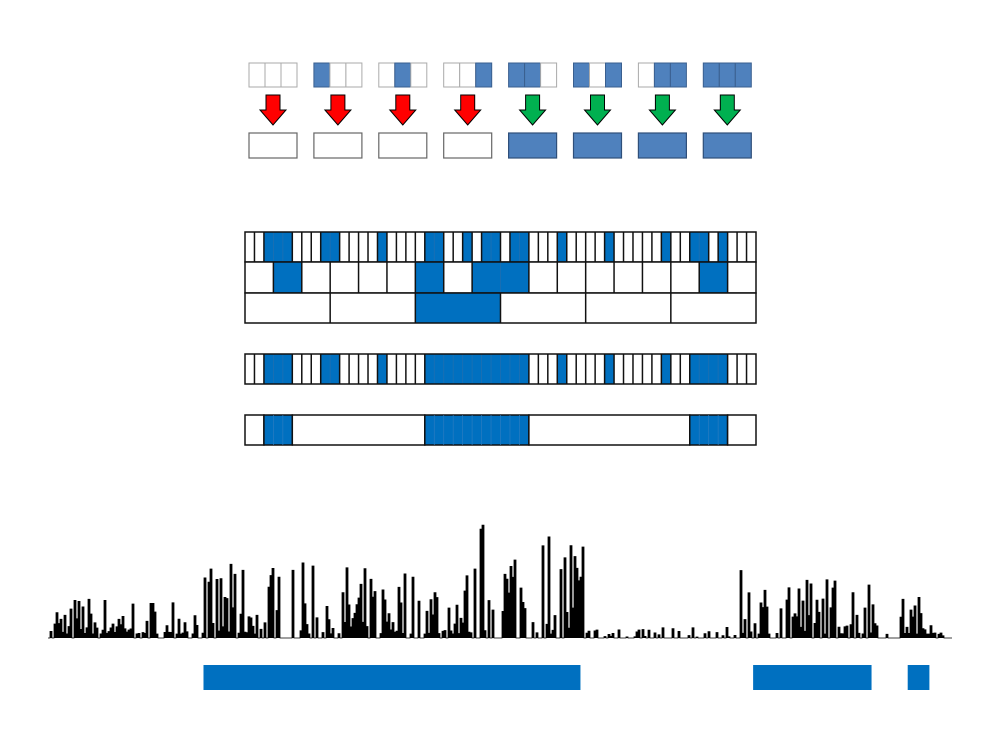  I want to click on merged-row, so click(500, 430).